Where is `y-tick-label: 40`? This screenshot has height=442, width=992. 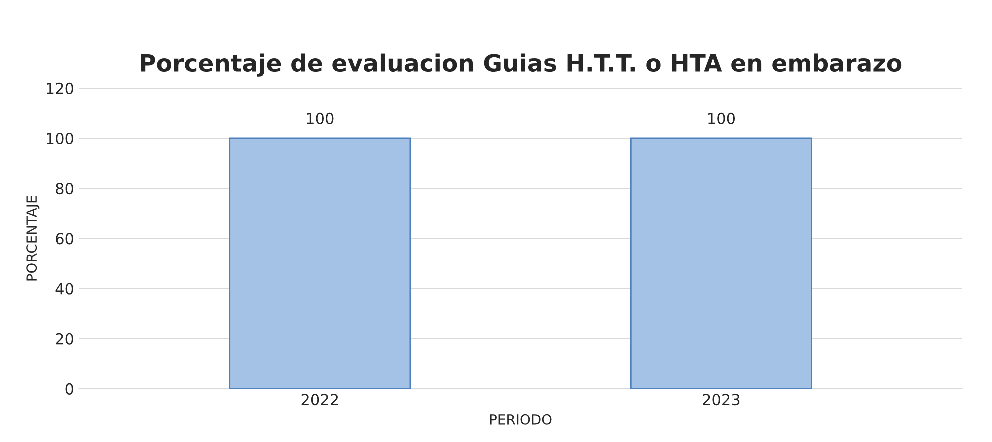
y-tick-label: 40 is located at coordinates (65, 289).